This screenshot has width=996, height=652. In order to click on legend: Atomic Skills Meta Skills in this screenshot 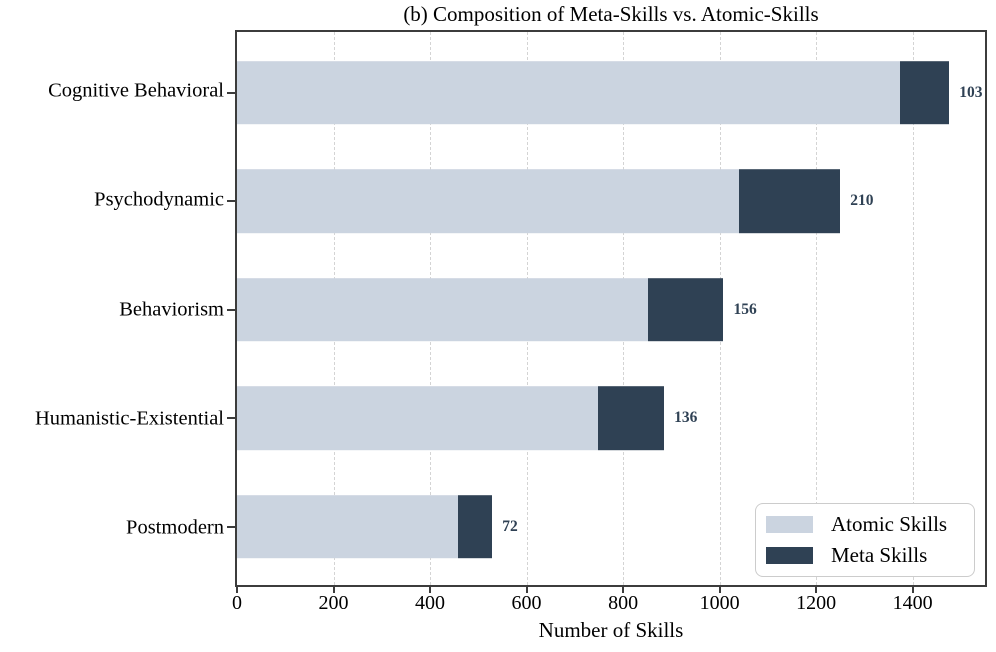, I will do `click(865, 540)`.